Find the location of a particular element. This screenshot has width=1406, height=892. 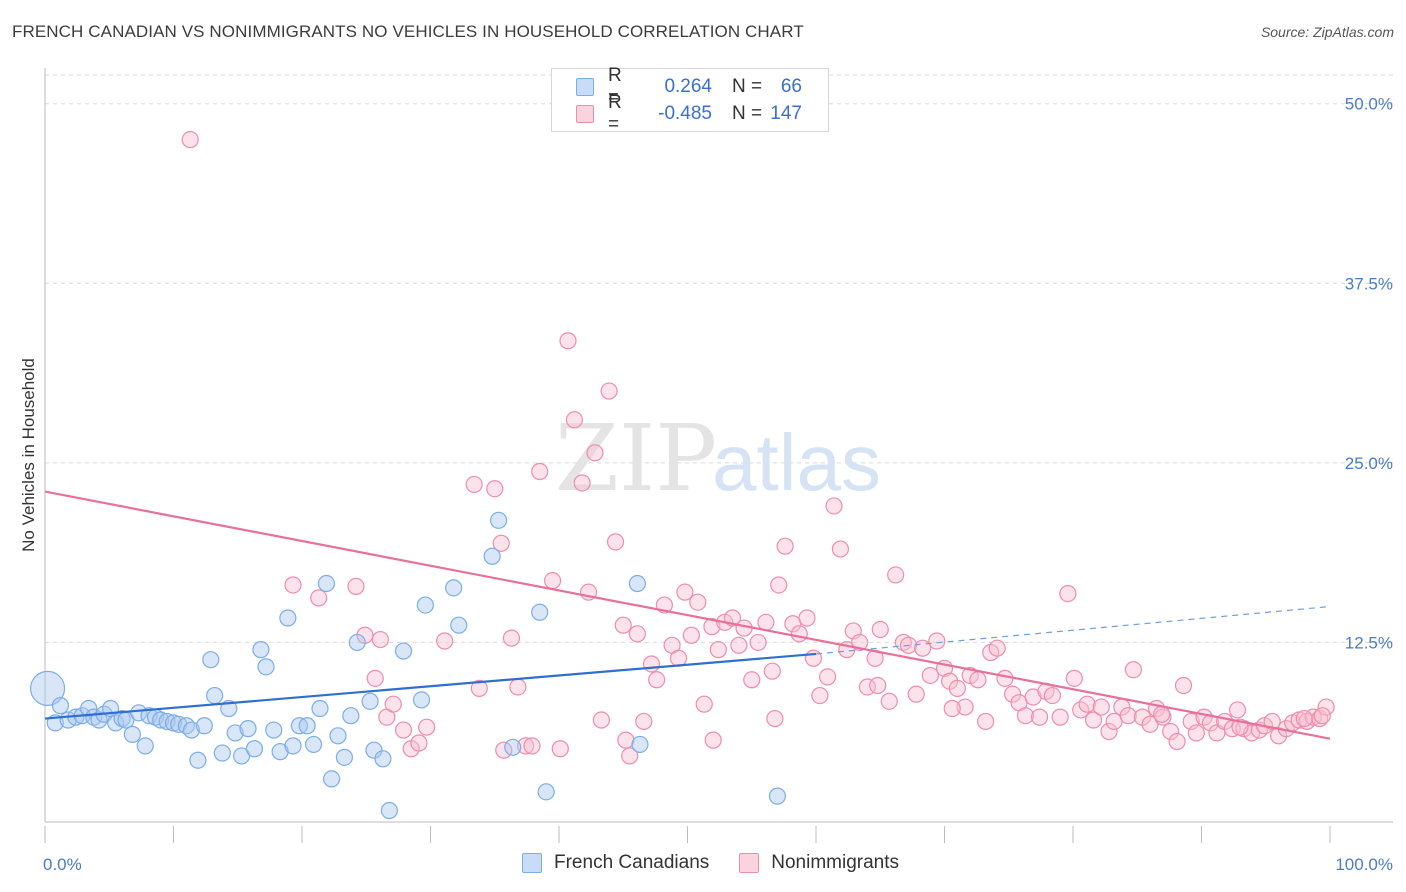

x-tick-label: 100.0% is located at coordinates (1364, 864).